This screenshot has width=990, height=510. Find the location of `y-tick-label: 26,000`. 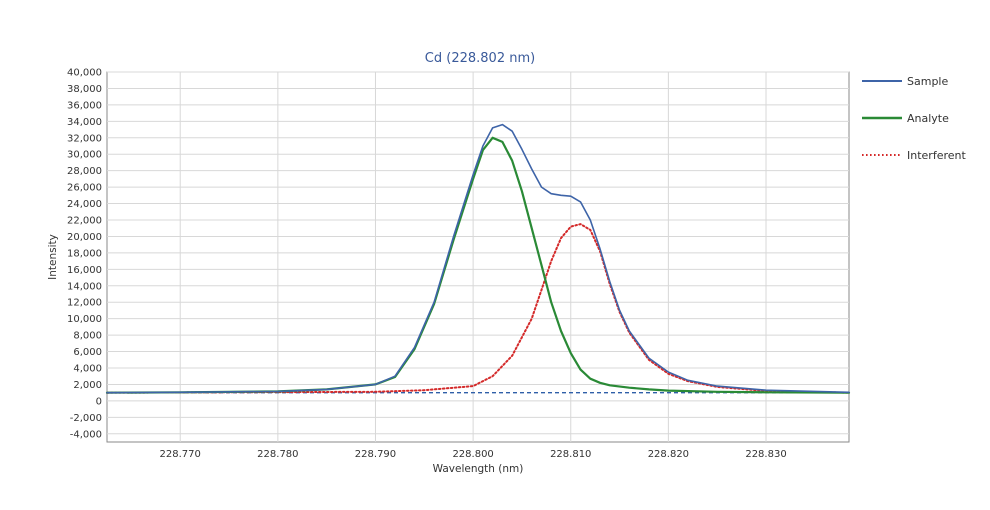

y-tick-label: 26,000 is located at coordinates (84, 188).